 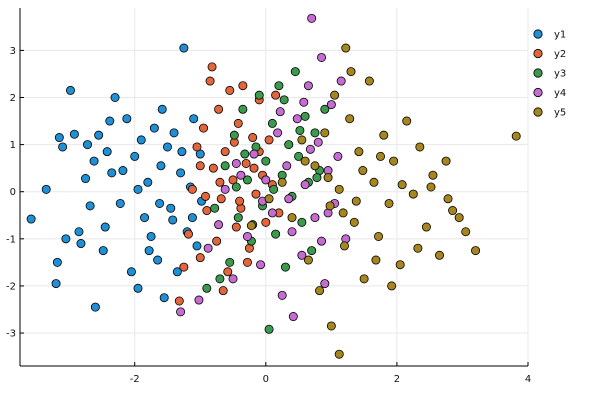 What do you see at coordinates (11, 239) in the screenshot?
I see `y-tick-label-2: -1` at bounding box center [11, 239].